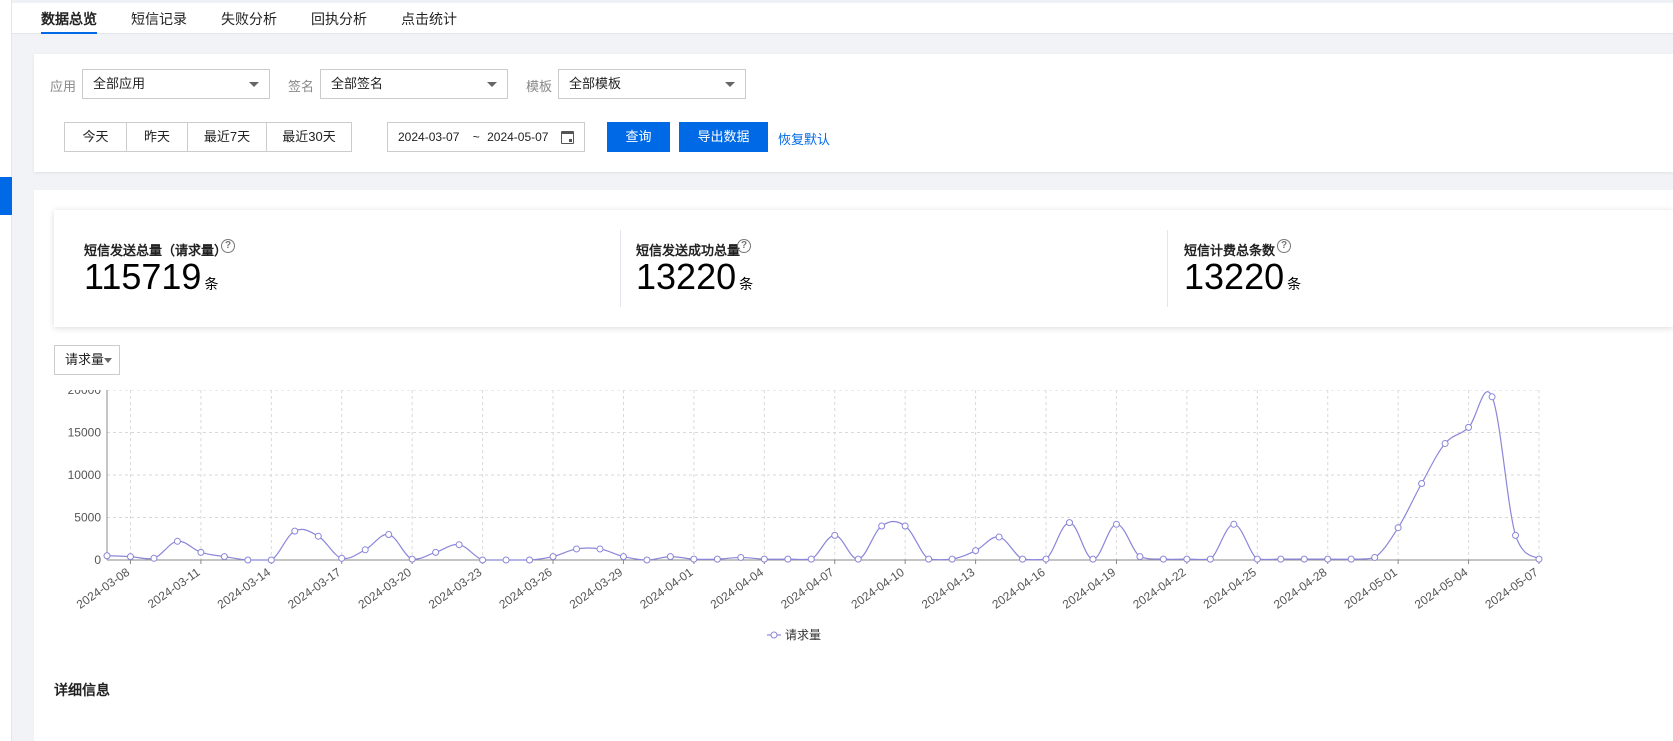  Describe the element at coordinates (309, 137) in the screenshot. I see `range-30days-button: 最近30天` at that location.